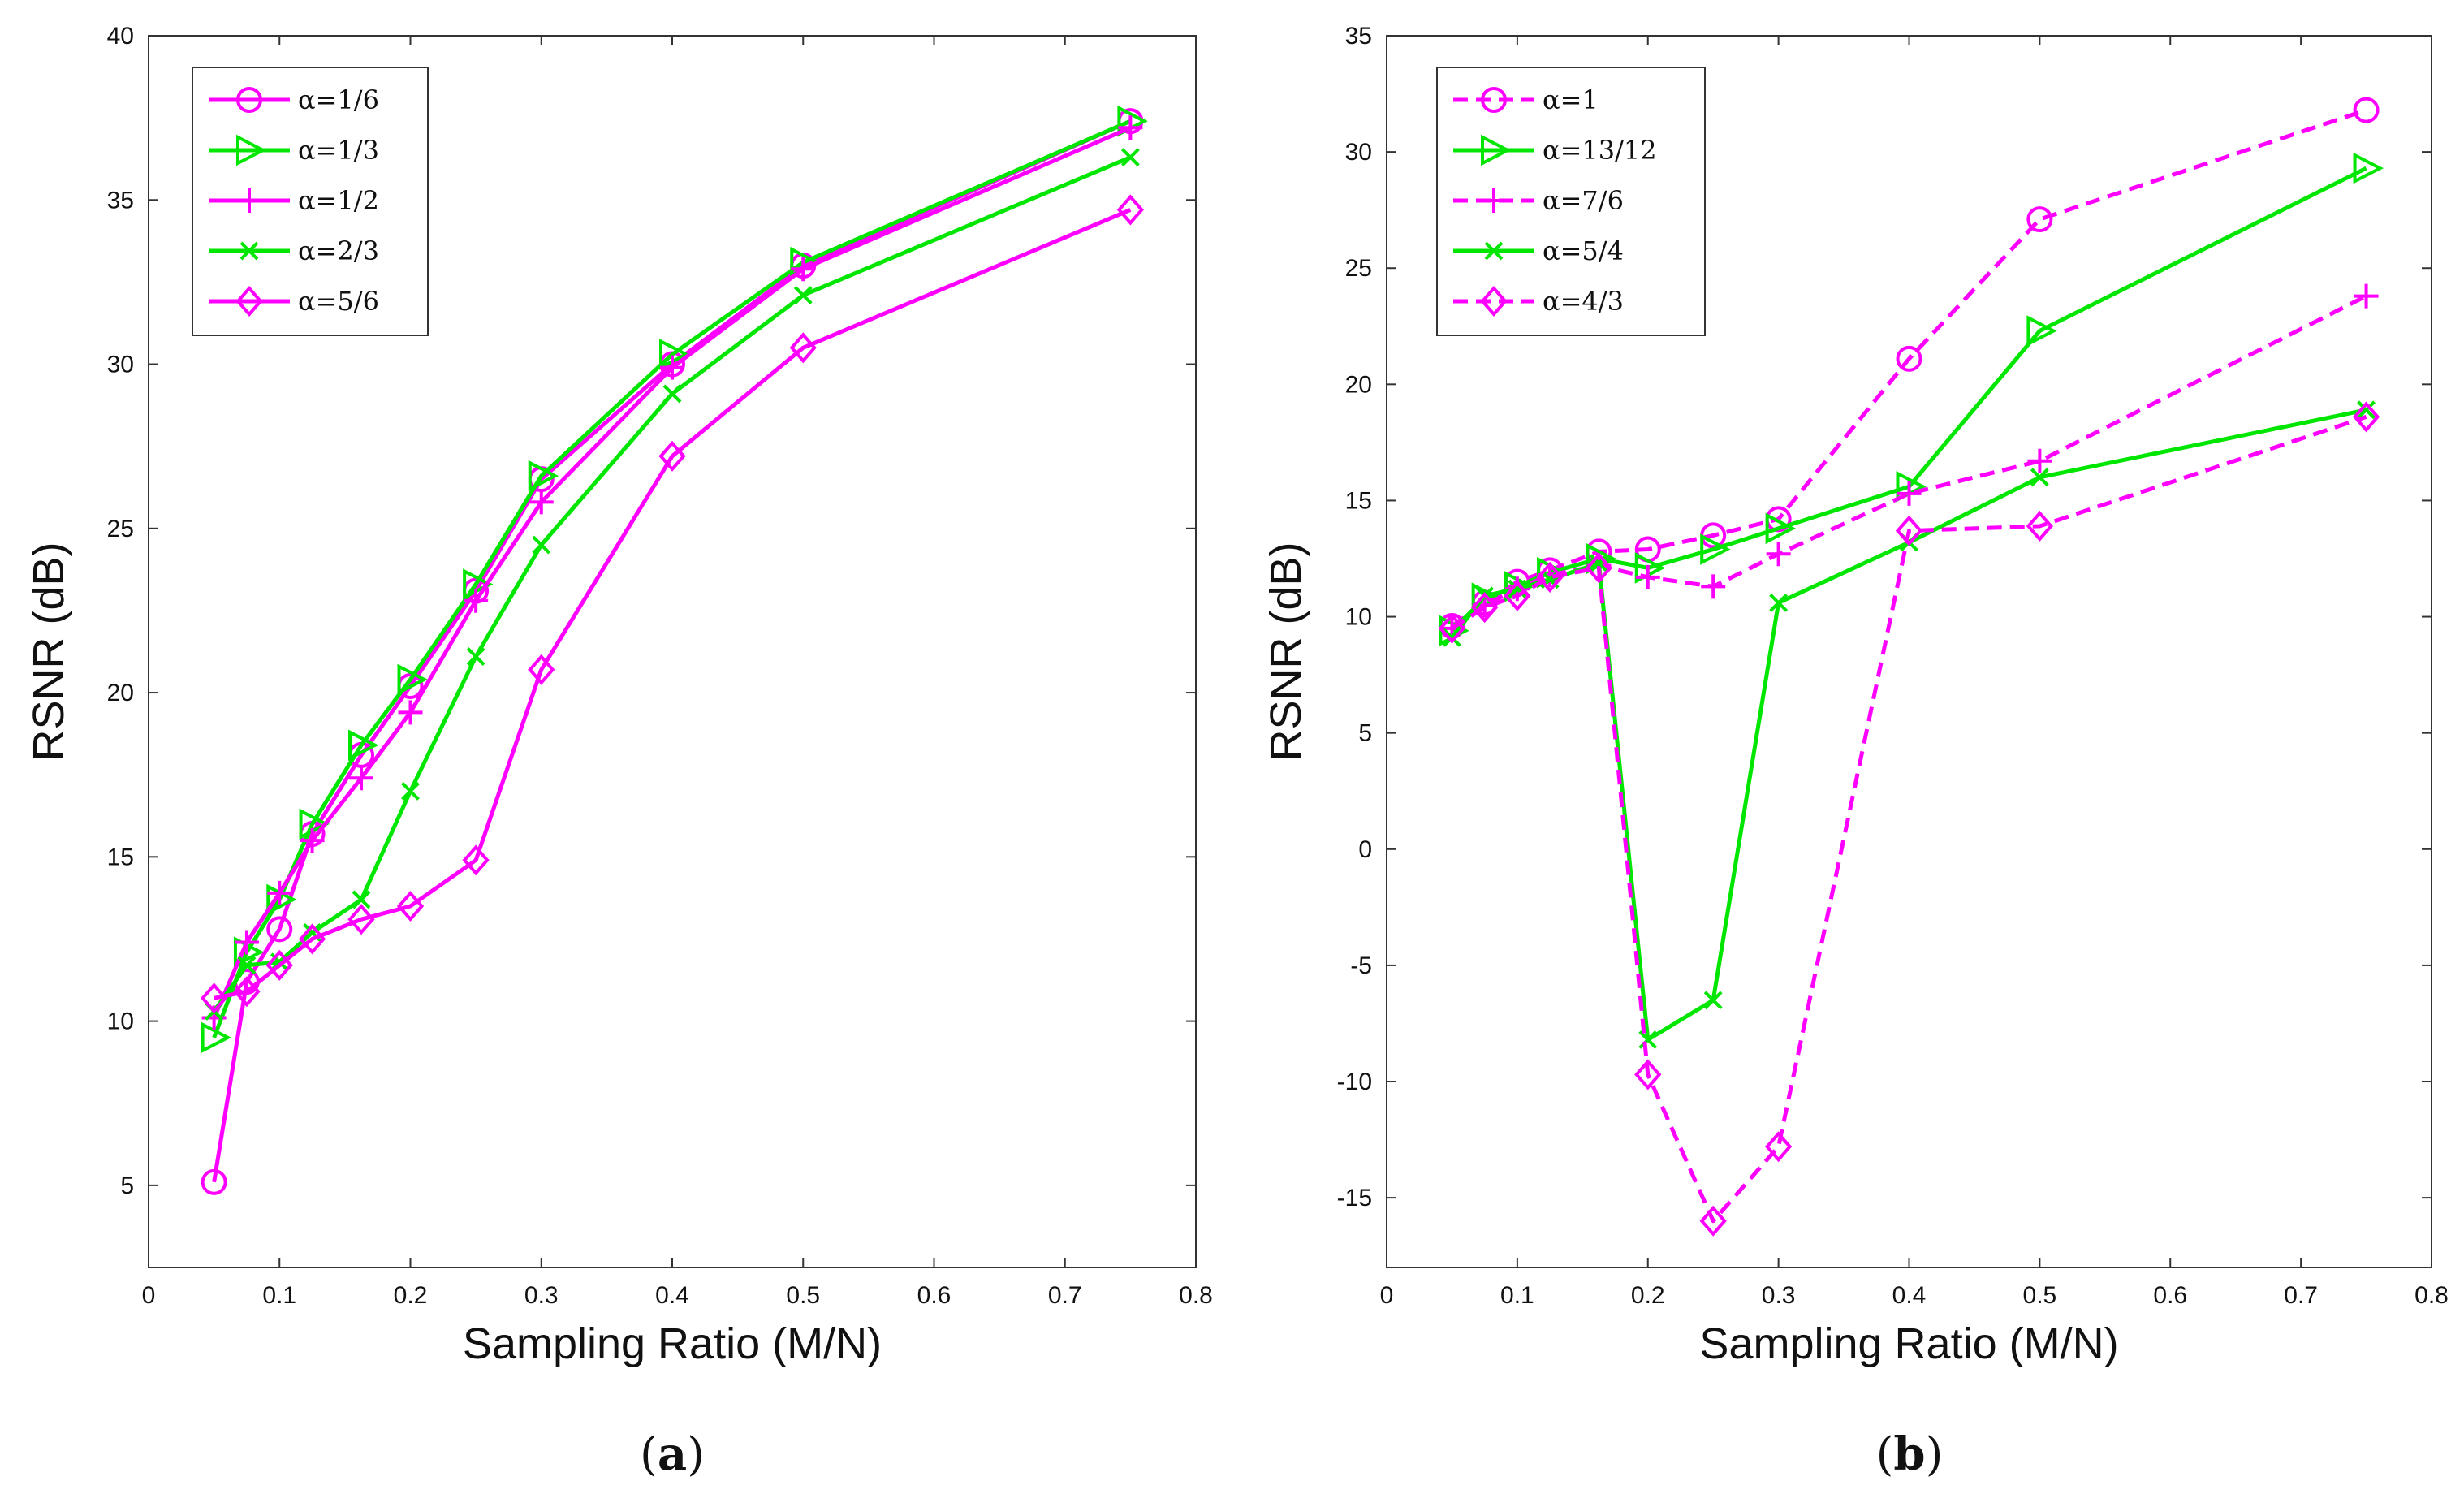 Image resolution: width=2464 pixels, height=1494 pixels. I want to click on legend-entry: α=5/6, so click(294, 301).